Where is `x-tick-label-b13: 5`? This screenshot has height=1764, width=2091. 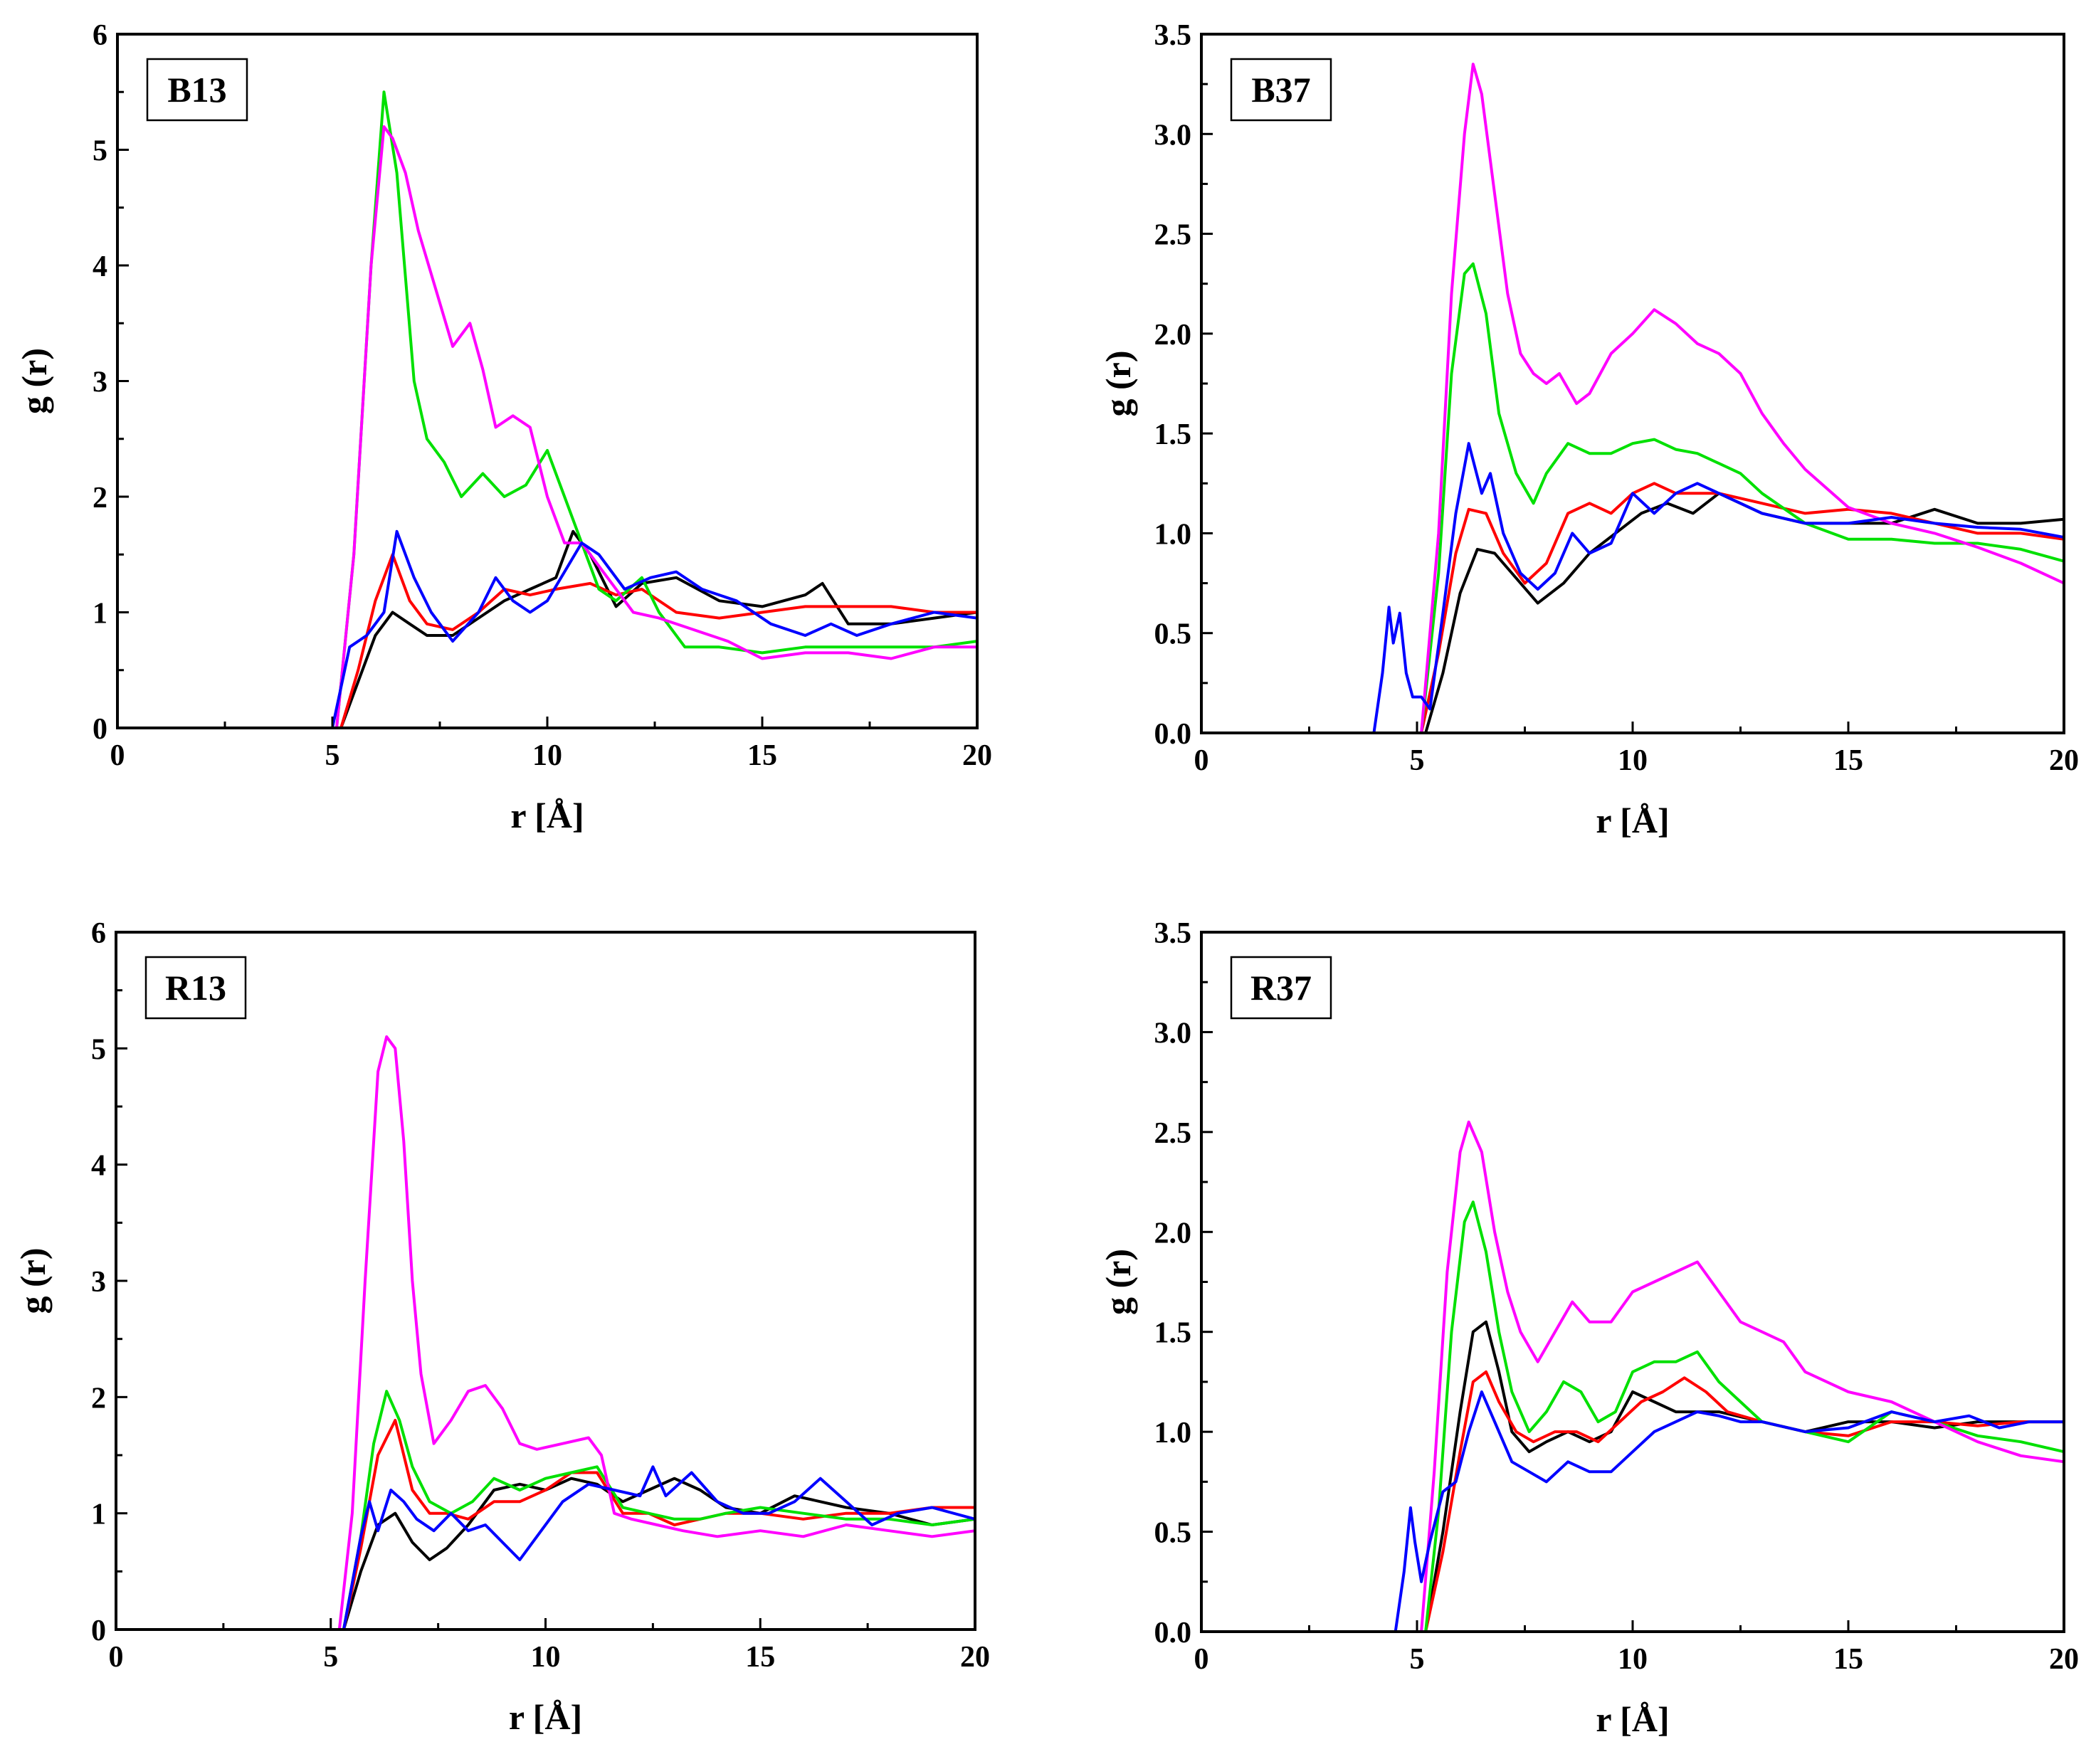 x-tick-label-b13: 5 is located at coordinates (332, 756).